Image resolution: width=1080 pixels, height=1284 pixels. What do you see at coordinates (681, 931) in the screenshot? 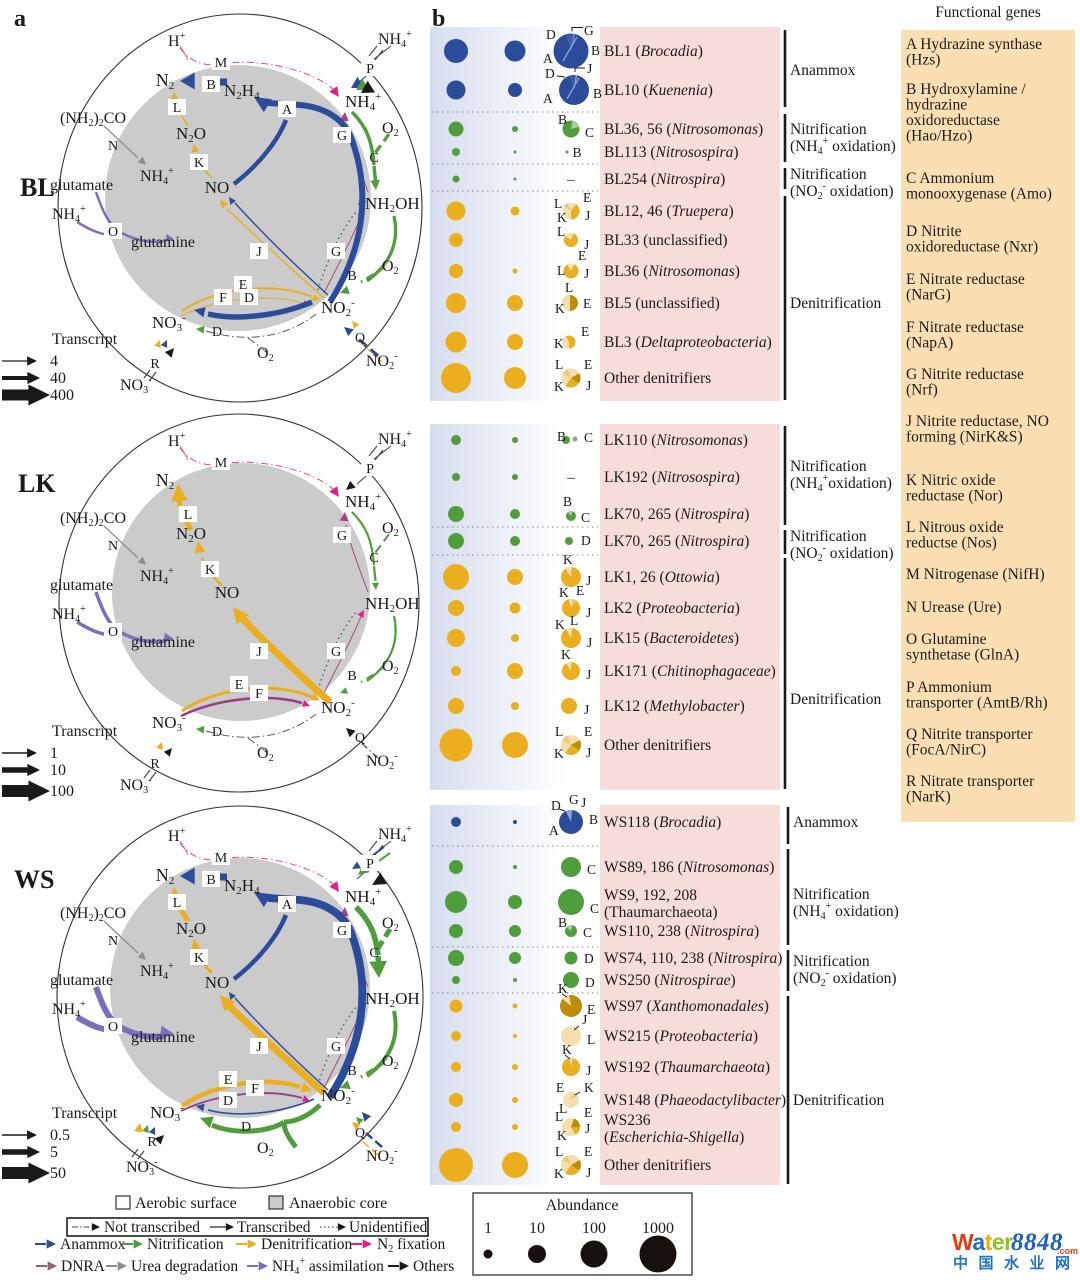
I see `svg-text: WS110, 238 (Nitrospira)` at bounding box center [681, 931].